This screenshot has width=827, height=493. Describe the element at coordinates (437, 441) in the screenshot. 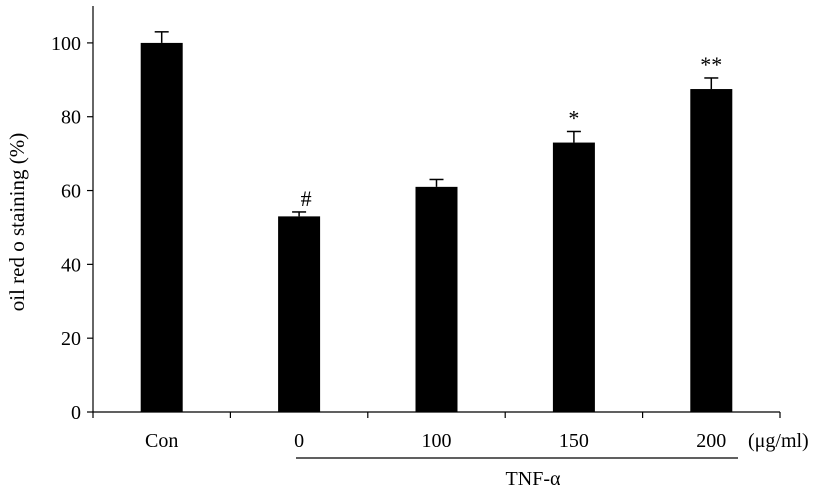

I see `x-tick-label-100: 100` at that location.